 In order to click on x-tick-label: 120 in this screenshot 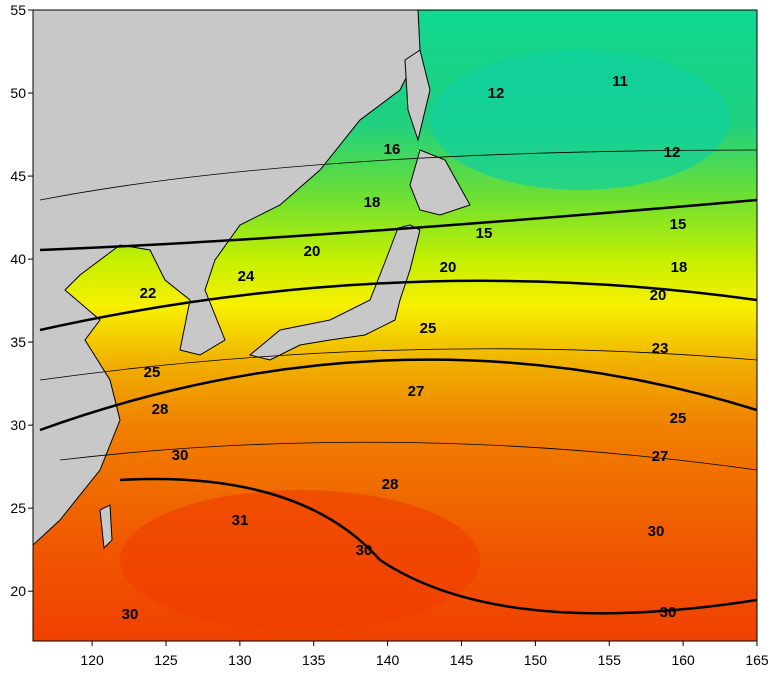, I will do `click(92, 660)`.